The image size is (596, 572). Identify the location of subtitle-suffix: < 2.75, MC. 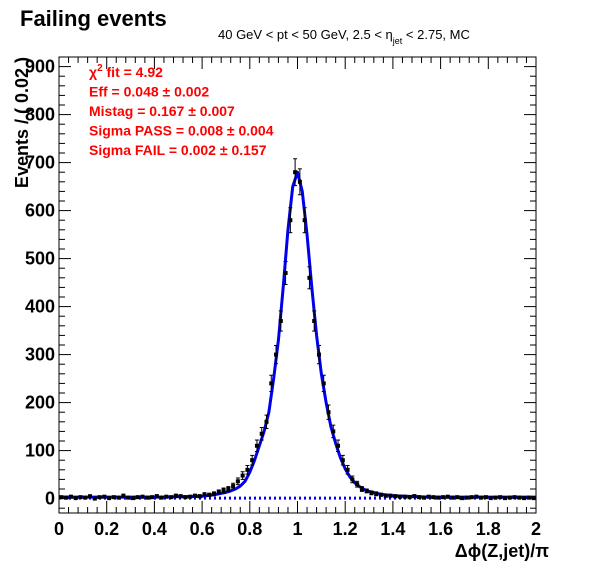
(436, 34).